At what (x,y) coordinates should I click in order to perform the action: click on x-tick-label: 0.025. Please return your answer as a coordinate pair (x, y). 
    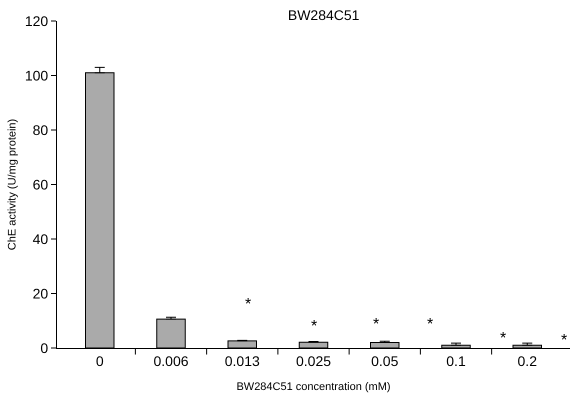
    Looking at the image, I should click on (314, 360).